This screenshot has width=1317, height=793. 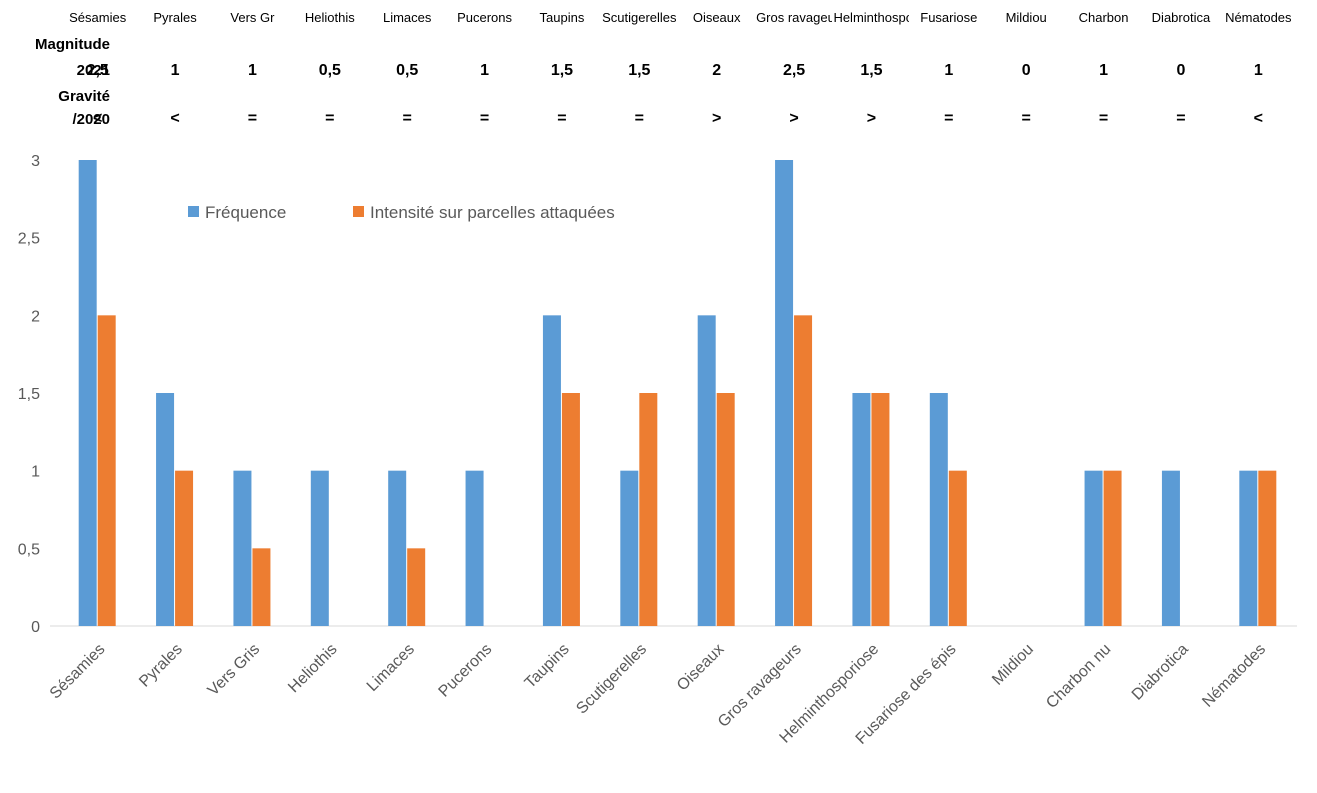 What do you see at coordinates (1234, 676) in the screenshot?
I see `x-tick-label: Nématodes` at bounding box center [1234, 676].